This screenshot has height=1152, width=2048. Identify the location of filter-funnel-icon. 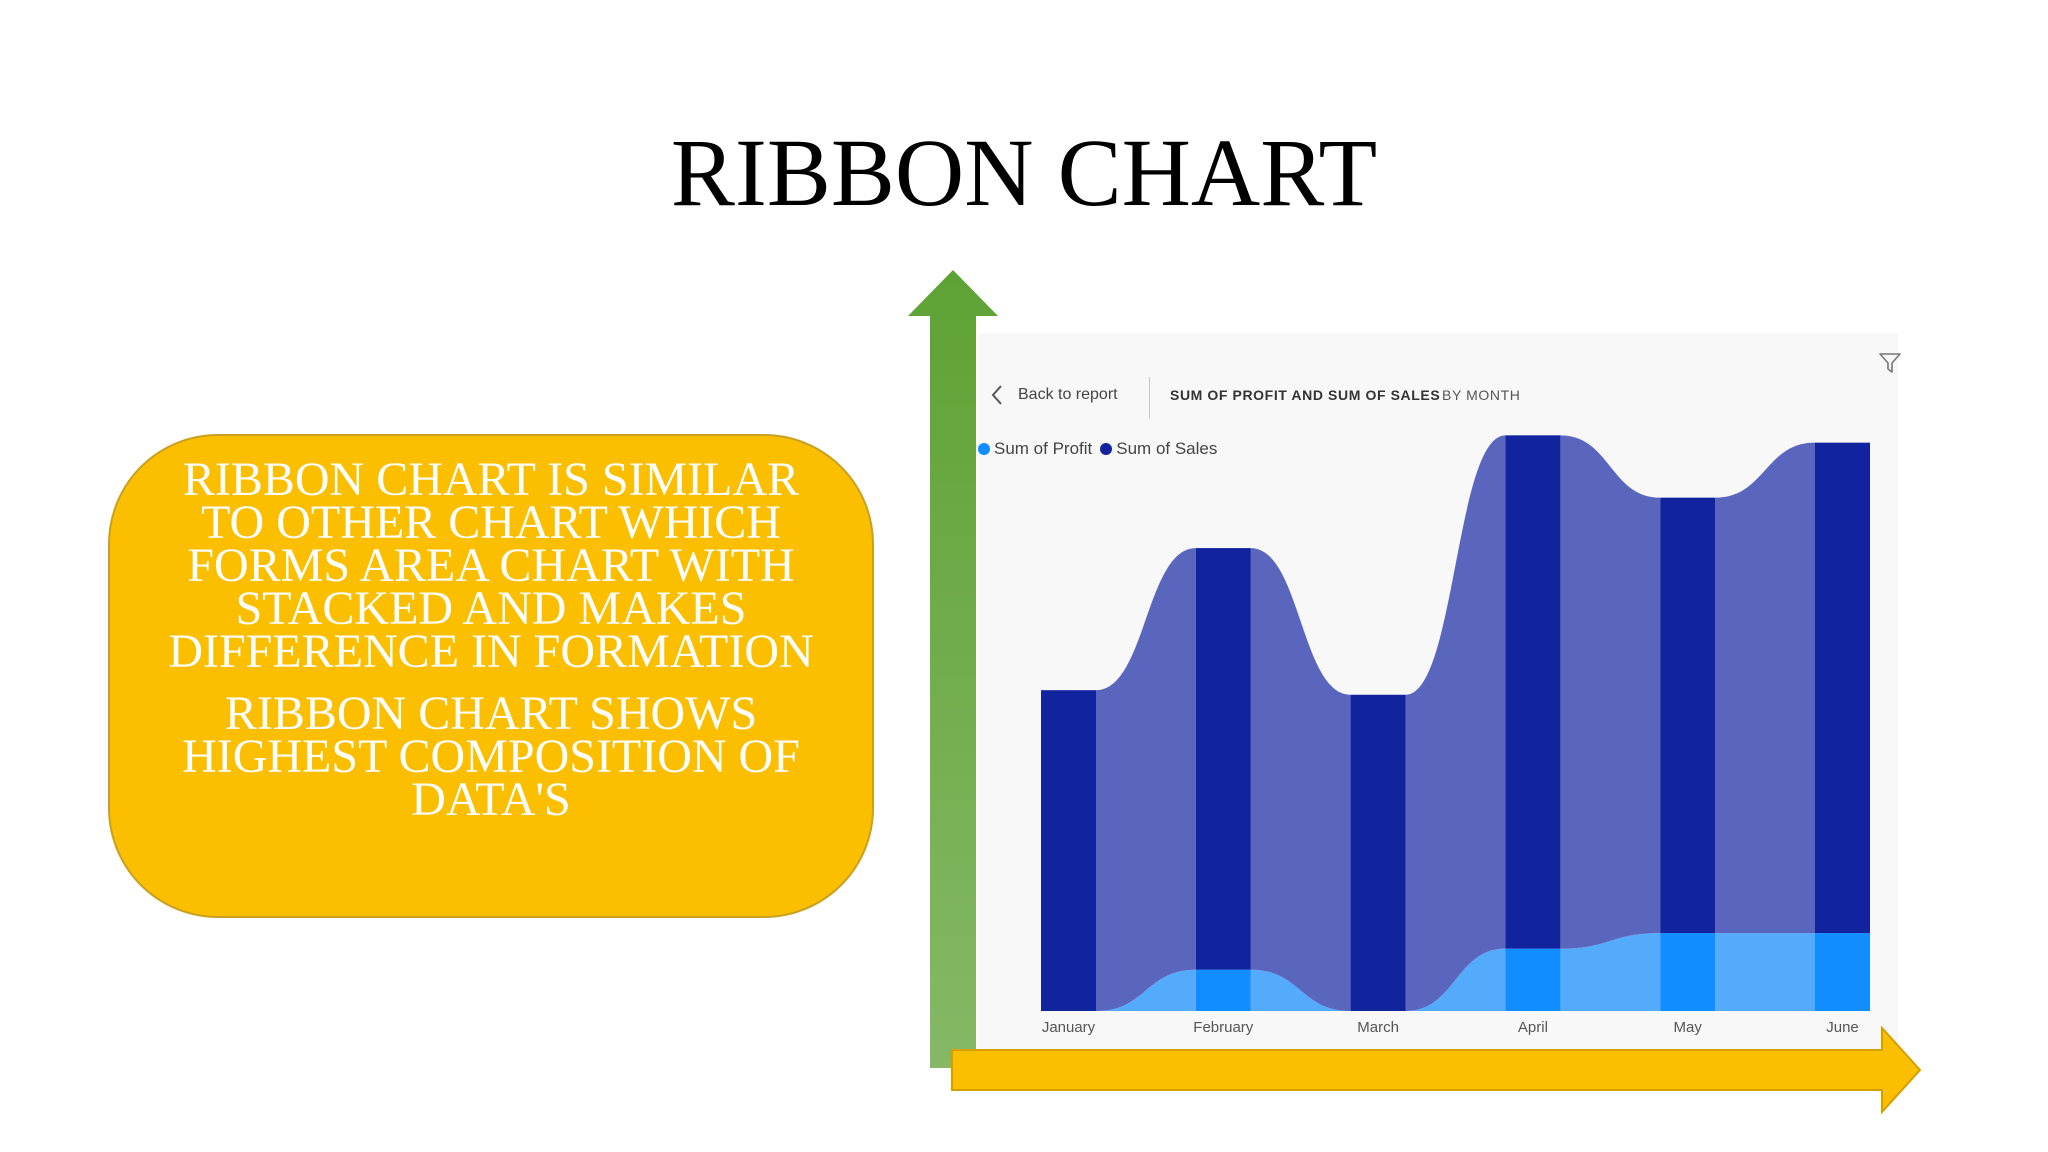
(1890, 363).